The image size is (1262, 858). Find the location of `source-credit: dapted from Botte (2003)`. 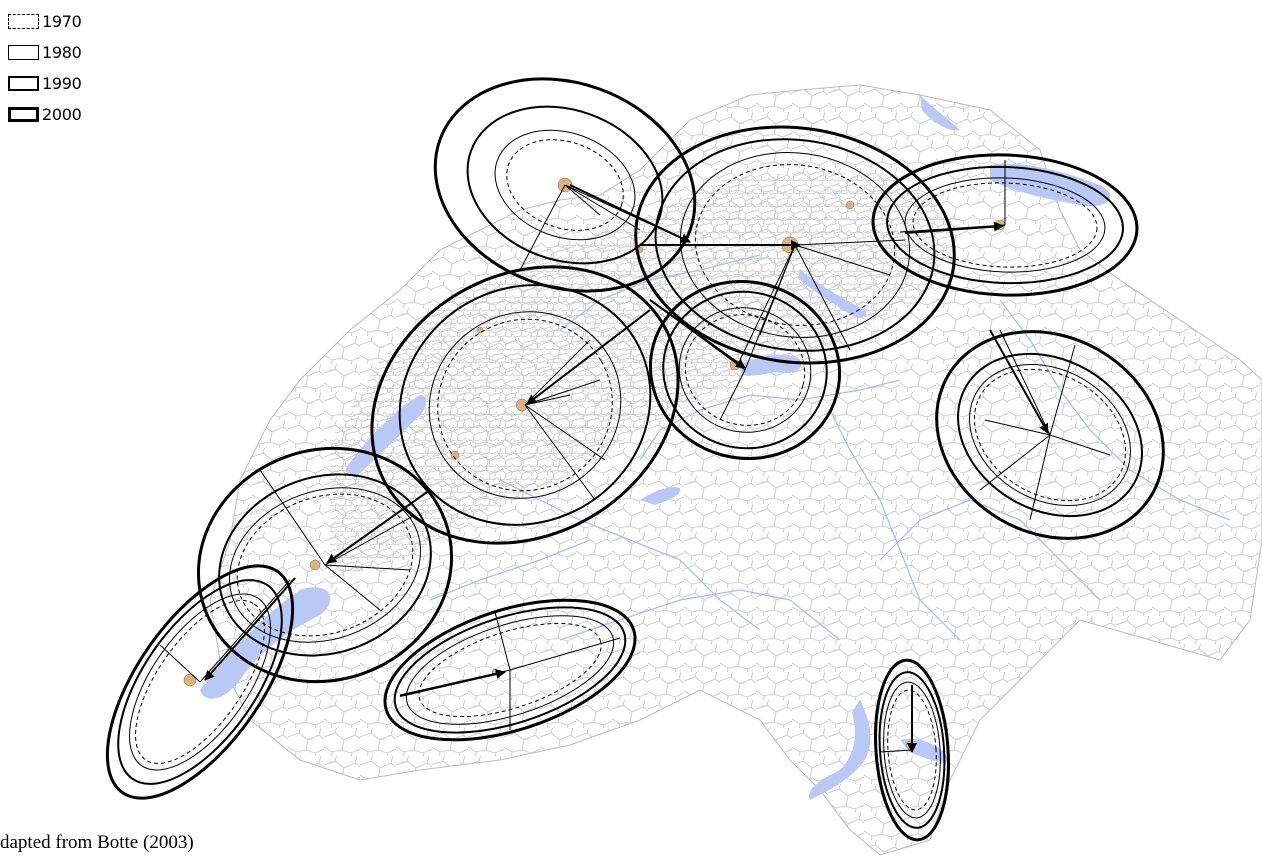

source-credit: dapted from Botte (2003) is located at coordinates (97, 842).